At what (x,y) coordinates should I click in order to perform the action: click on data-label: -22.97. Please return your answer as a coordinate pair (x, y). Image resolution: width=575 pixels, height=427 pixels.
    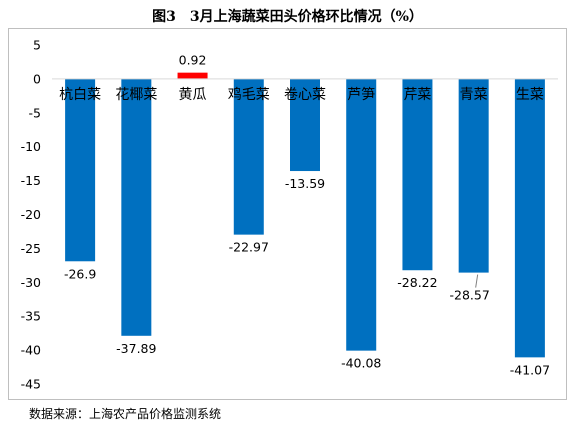
    Looking at the image, I should click on (249, 247).